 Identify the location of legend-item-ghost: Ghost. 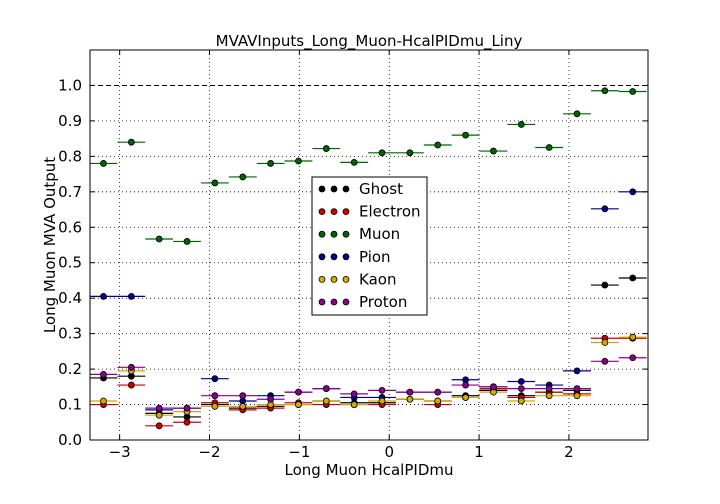
(360, 189).